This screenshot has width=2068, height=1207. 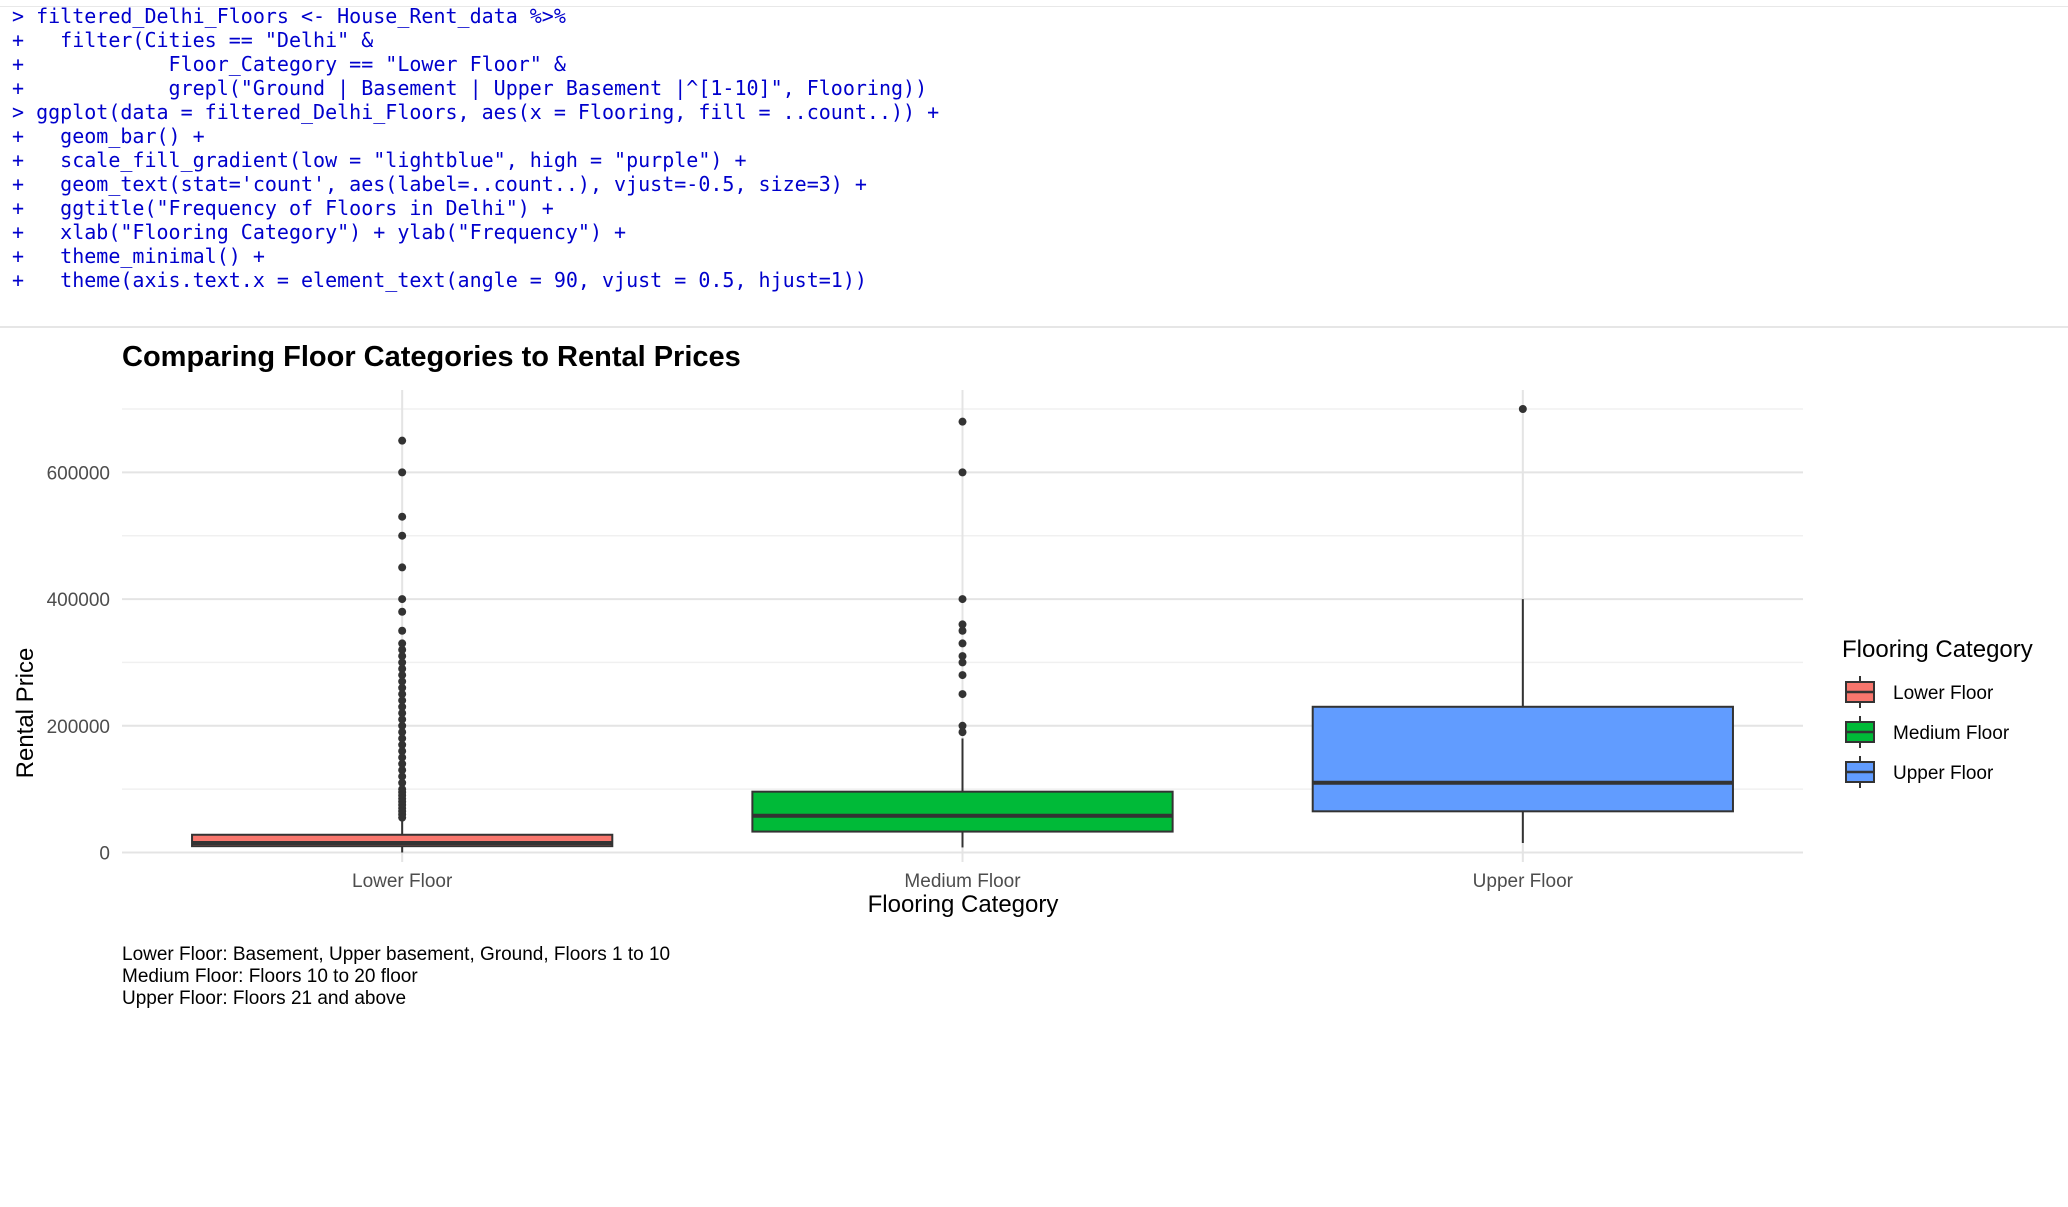 What do you see at coordinates (475, 136) in the screenshot?
I see `console-line: + geom_bar() +` at bounding box center [475, 136].